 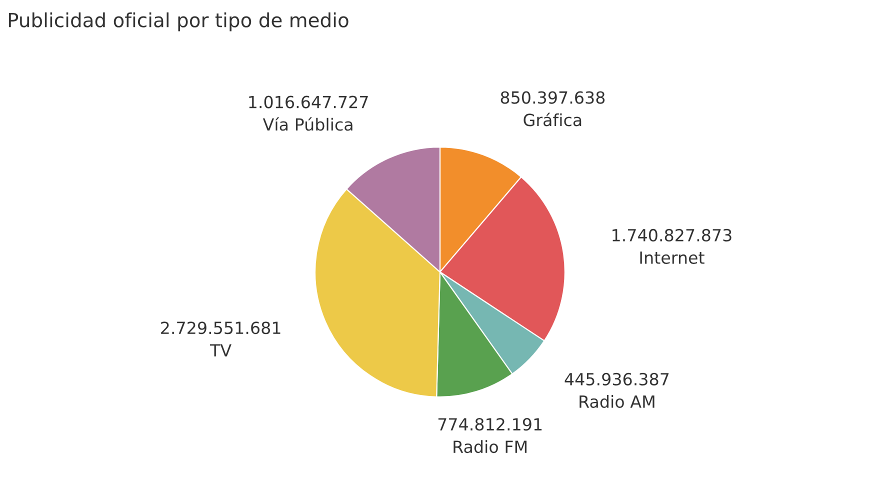 I want to click on data-label: 1.740.827.873, so click(x=672, y=235).